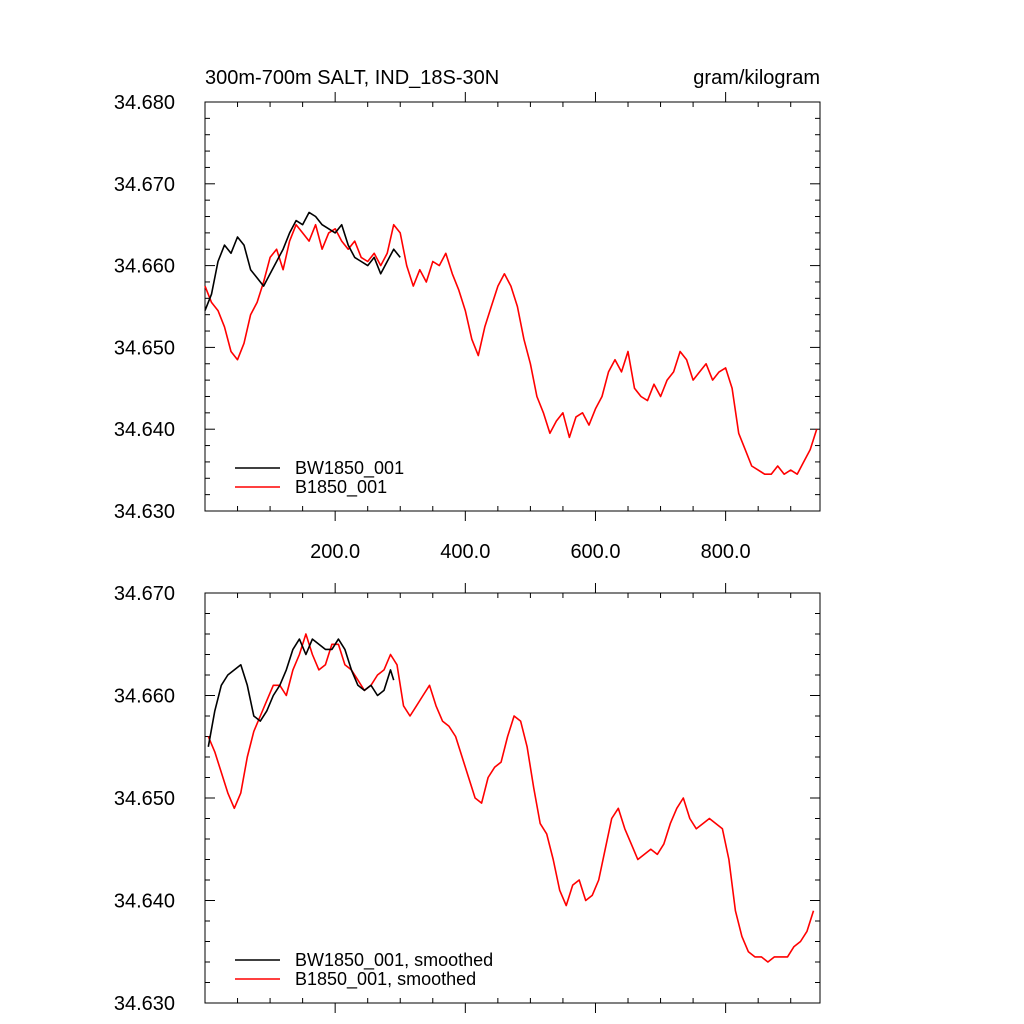 This screenshot has width=1024, height=1024. What do you see at coordinates (756, 78) in the screenshot?
I see `units-label: gram/kilogram` at bounding box center [756, 78].